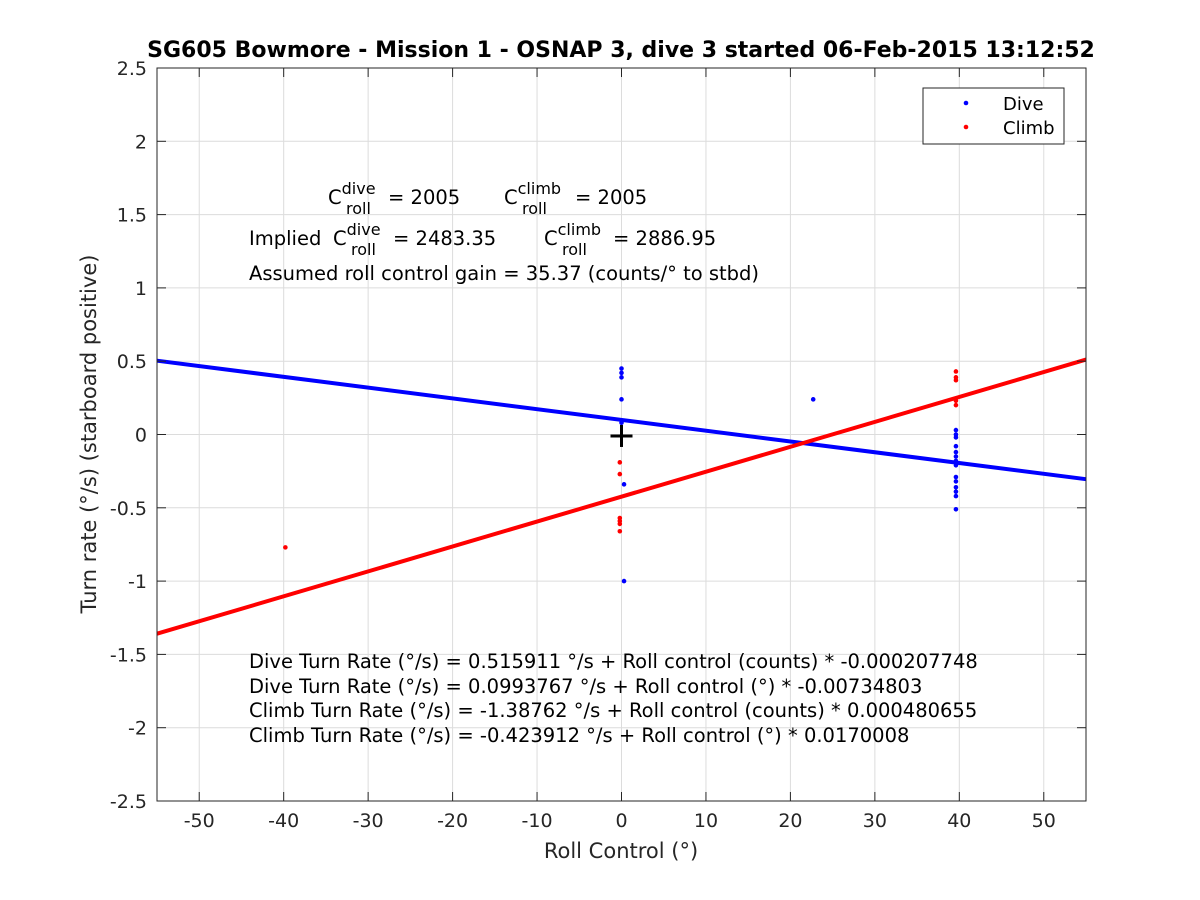  What do you see at coordinates (1029, 128) in the screenshot?
I see `legend-climb-label: Climb` at bounding box center [1029, 128].